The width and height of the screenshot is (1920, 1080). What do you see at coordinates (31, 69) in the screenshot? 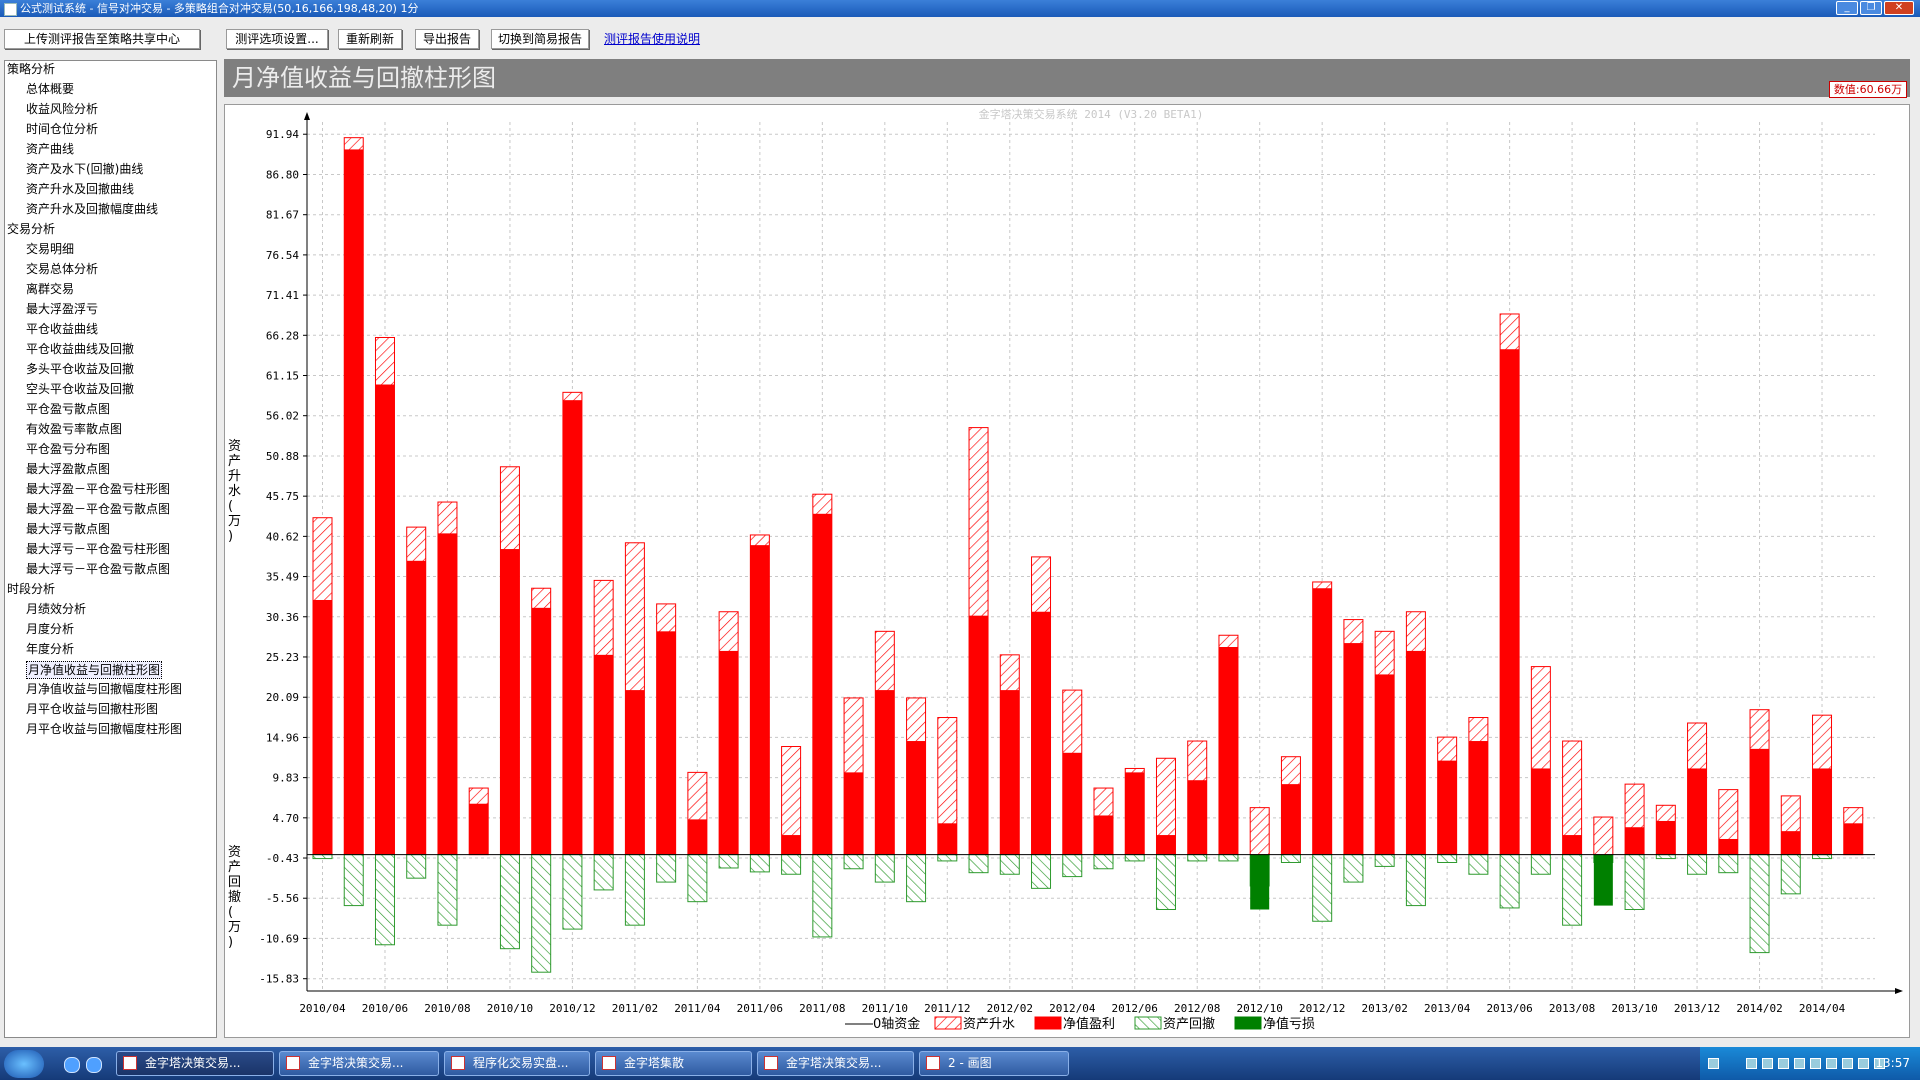
I see `tree-group: 策略分析` at bounding box center [31, 69].